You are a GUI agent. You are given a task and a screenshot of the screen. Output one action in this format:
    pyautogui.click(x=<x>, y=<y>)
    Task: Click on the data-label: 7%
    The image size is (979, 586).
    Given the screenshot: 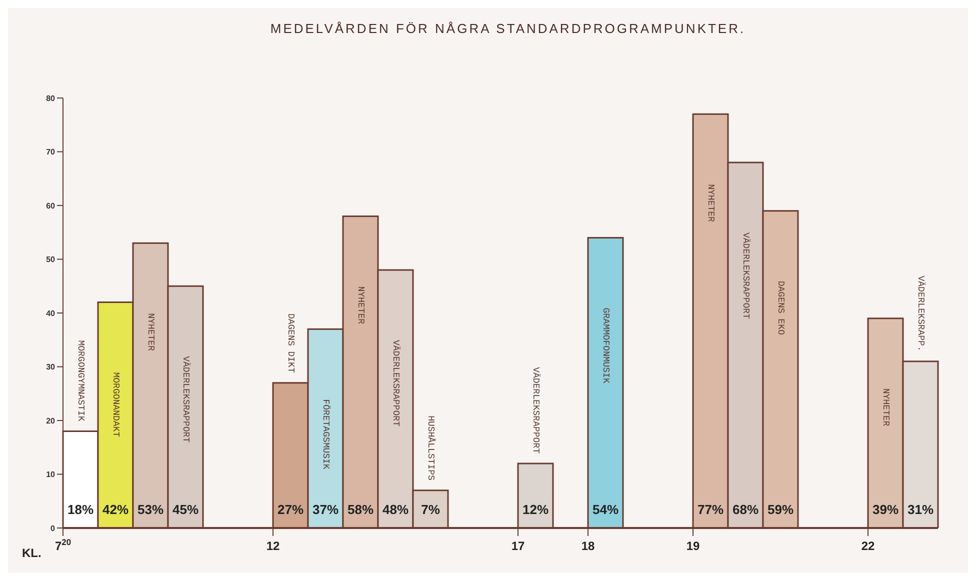 What is the action you would take?
    pyautogui.click(x=430, y=509)
    